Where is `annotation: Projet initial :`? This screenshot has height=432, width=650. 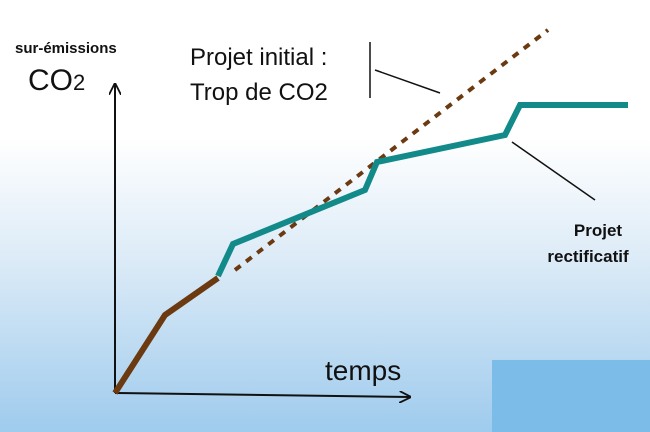
annotation: Projet initial : is located at coordinates (258, 57).